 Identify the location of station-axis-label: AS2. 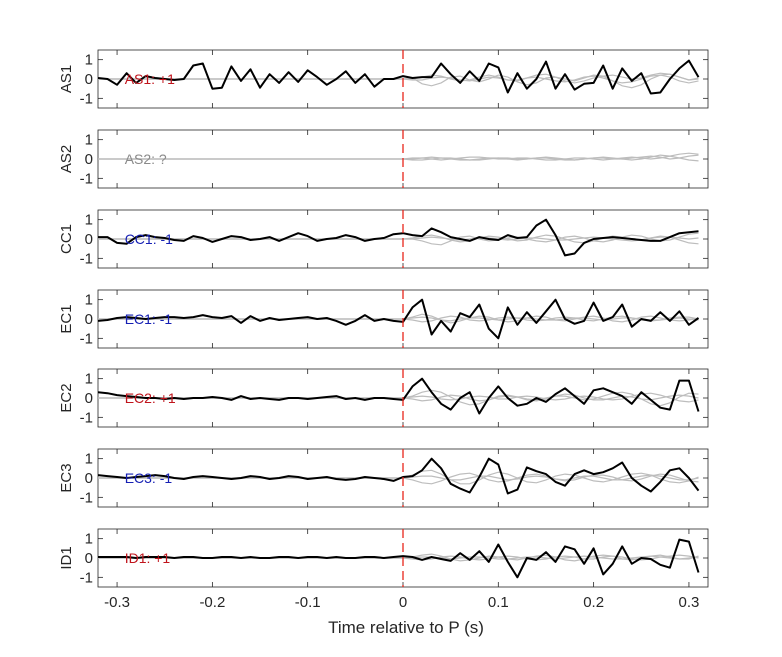
(66, 159).